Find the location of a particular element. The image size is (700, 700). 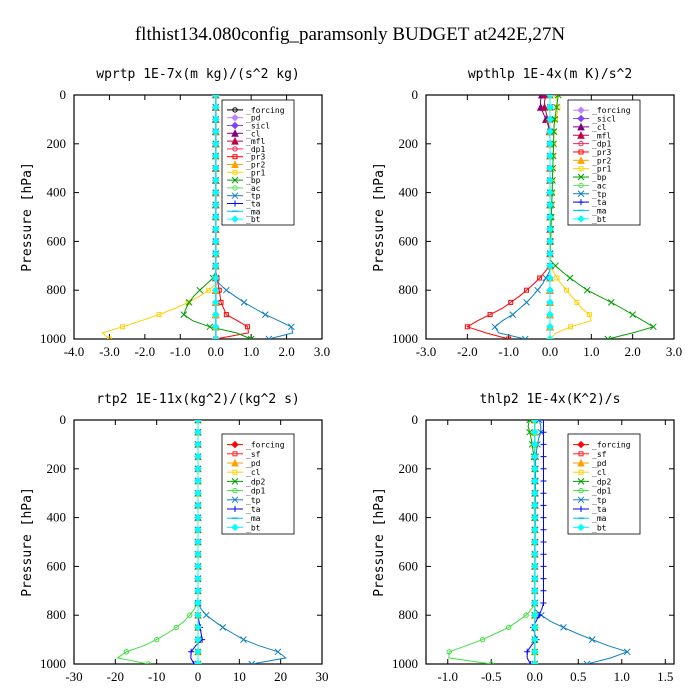

panel-title: rtp2 1E-11x(kg^2)/(kg^2 s) is located at coordinates (198, 399).